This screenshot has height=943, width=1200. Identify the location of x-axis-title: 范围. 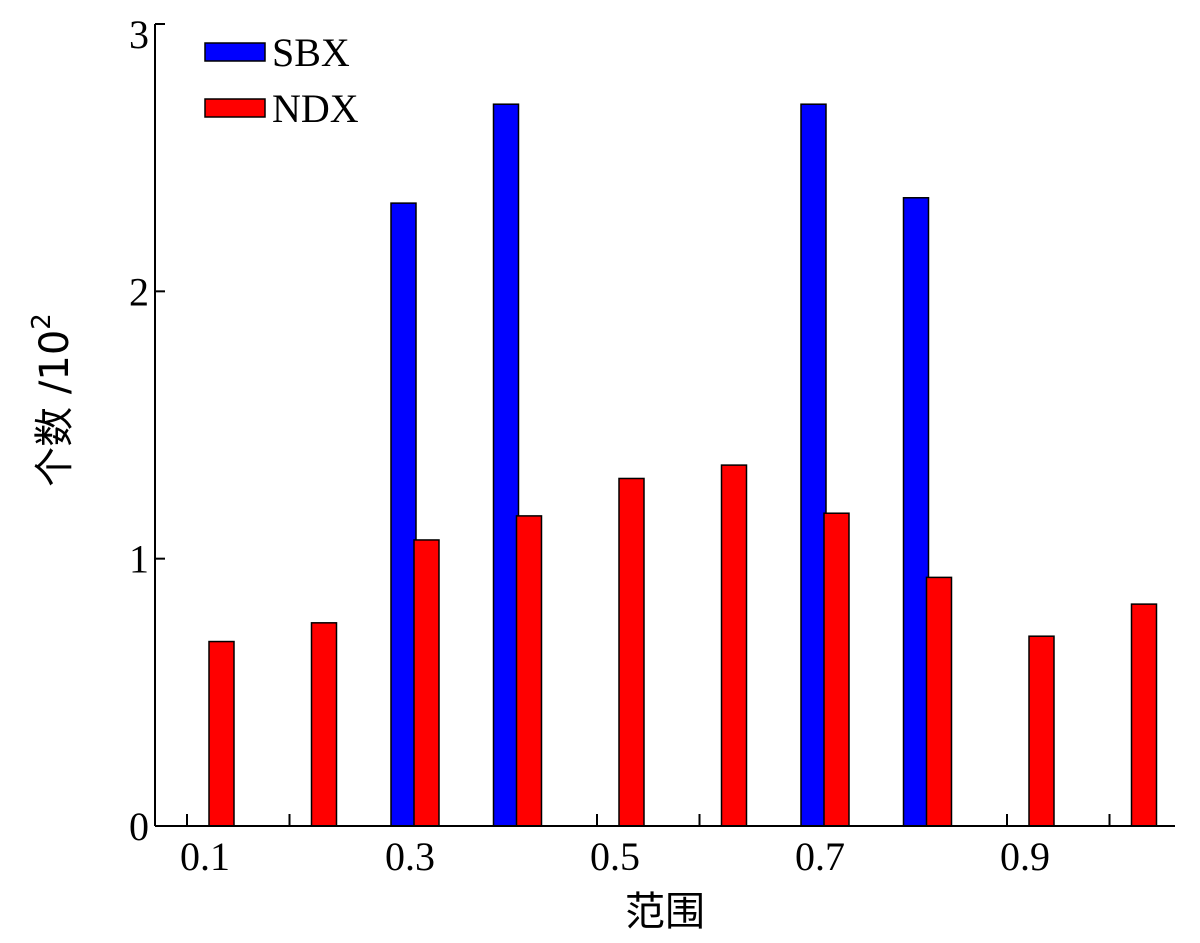
(665, 912).